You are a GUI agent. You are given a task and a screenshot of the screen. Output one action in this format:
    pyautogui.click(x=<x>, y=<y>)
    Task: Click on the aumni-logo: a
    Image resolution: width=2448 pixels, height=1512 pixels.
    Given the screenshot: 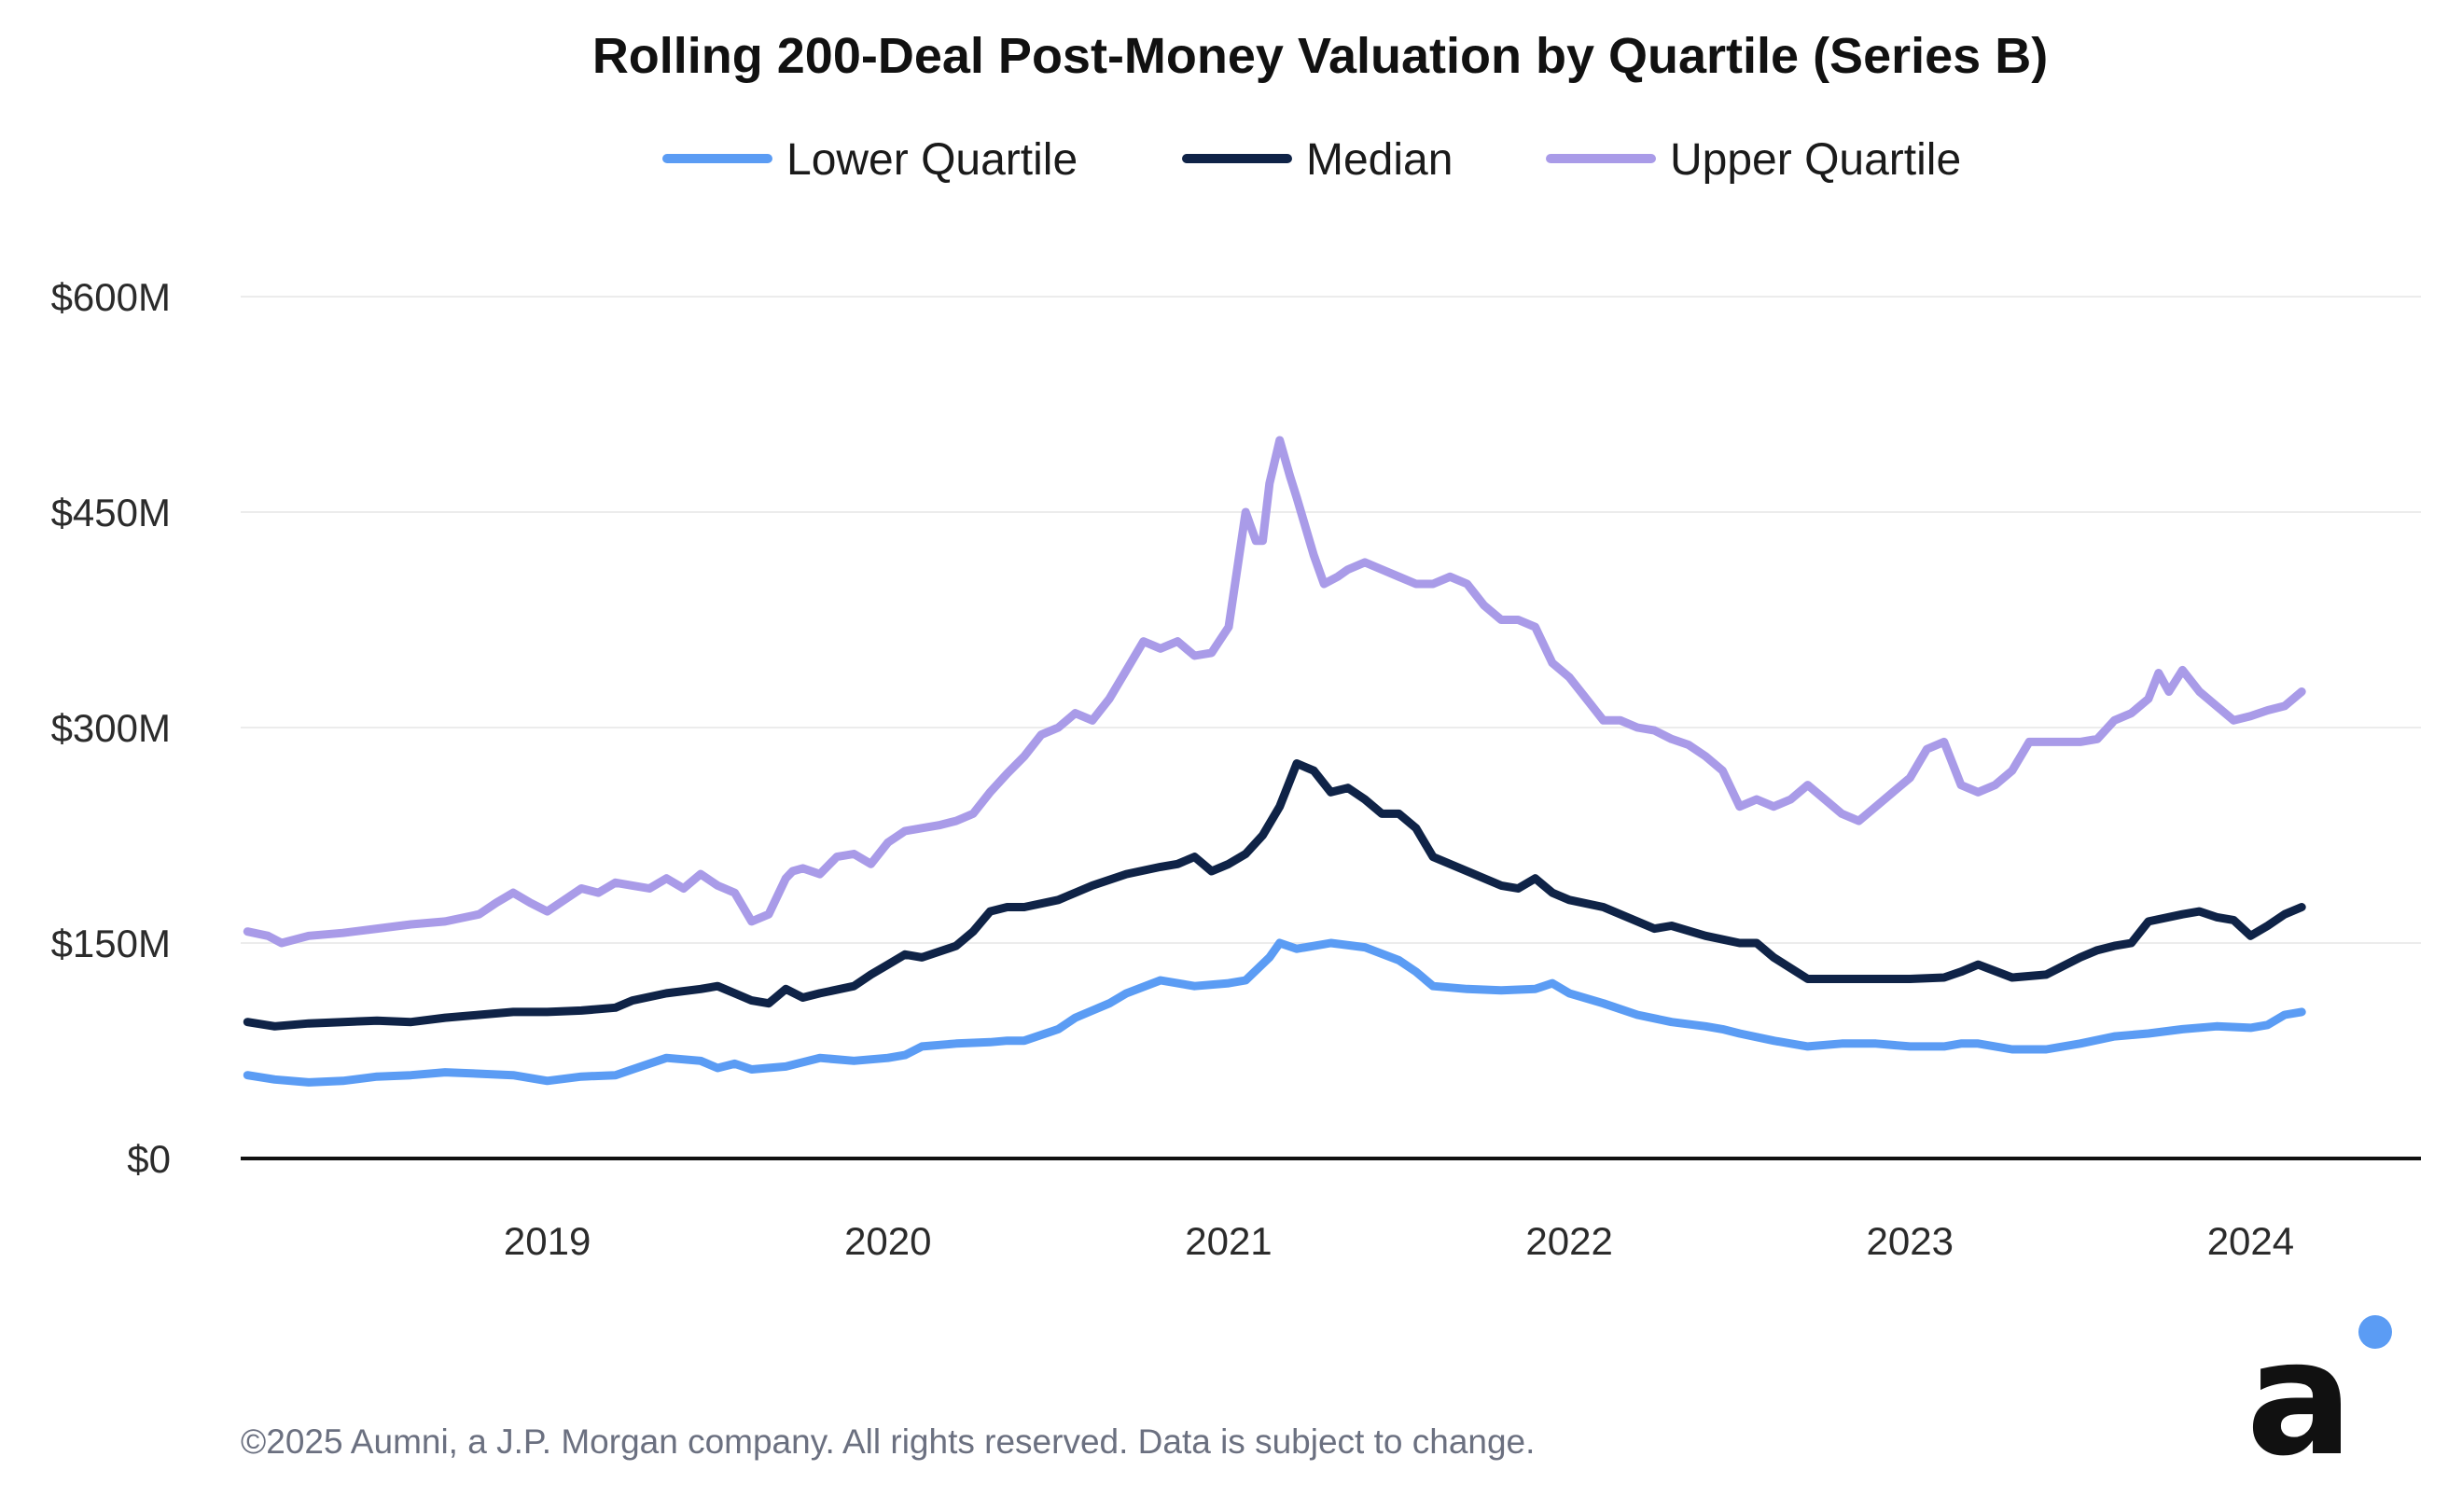 What is the action you would take?
    pyautogui.click(x=2319, y=1399)
    